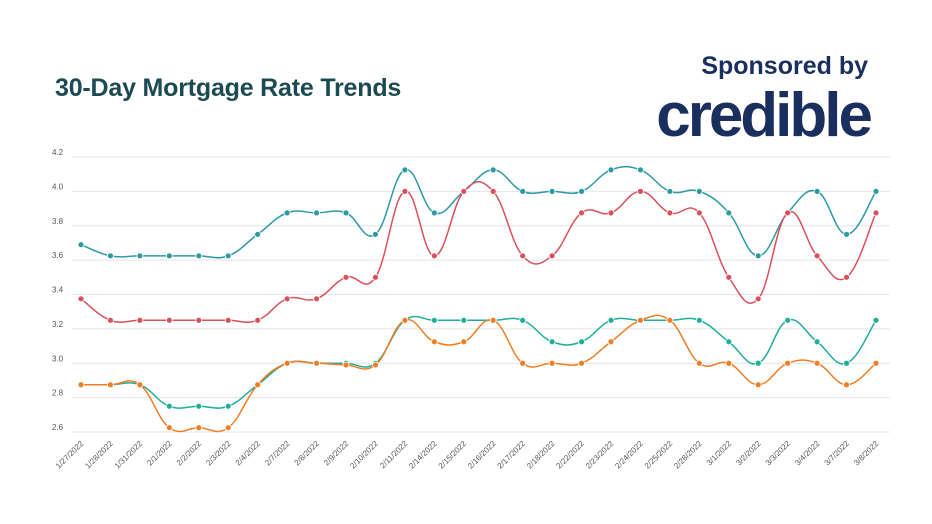 The image size is (932, 524). I want to click on x-tick-label: 3/7/2022, so click(837, 453).